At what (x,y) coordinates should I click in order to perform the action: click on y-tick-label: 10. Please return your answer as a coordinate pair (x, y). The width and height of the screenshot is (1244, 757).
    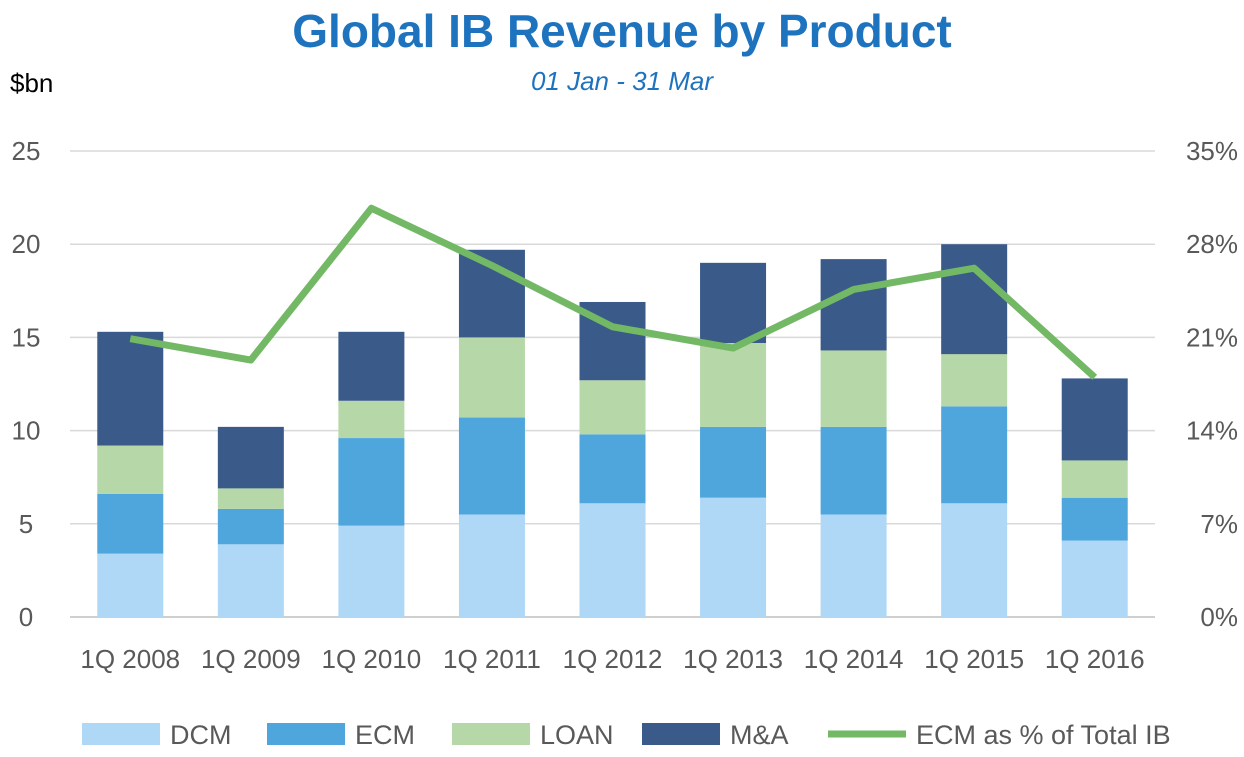
    Looking at the image, I should click on (26, 431).